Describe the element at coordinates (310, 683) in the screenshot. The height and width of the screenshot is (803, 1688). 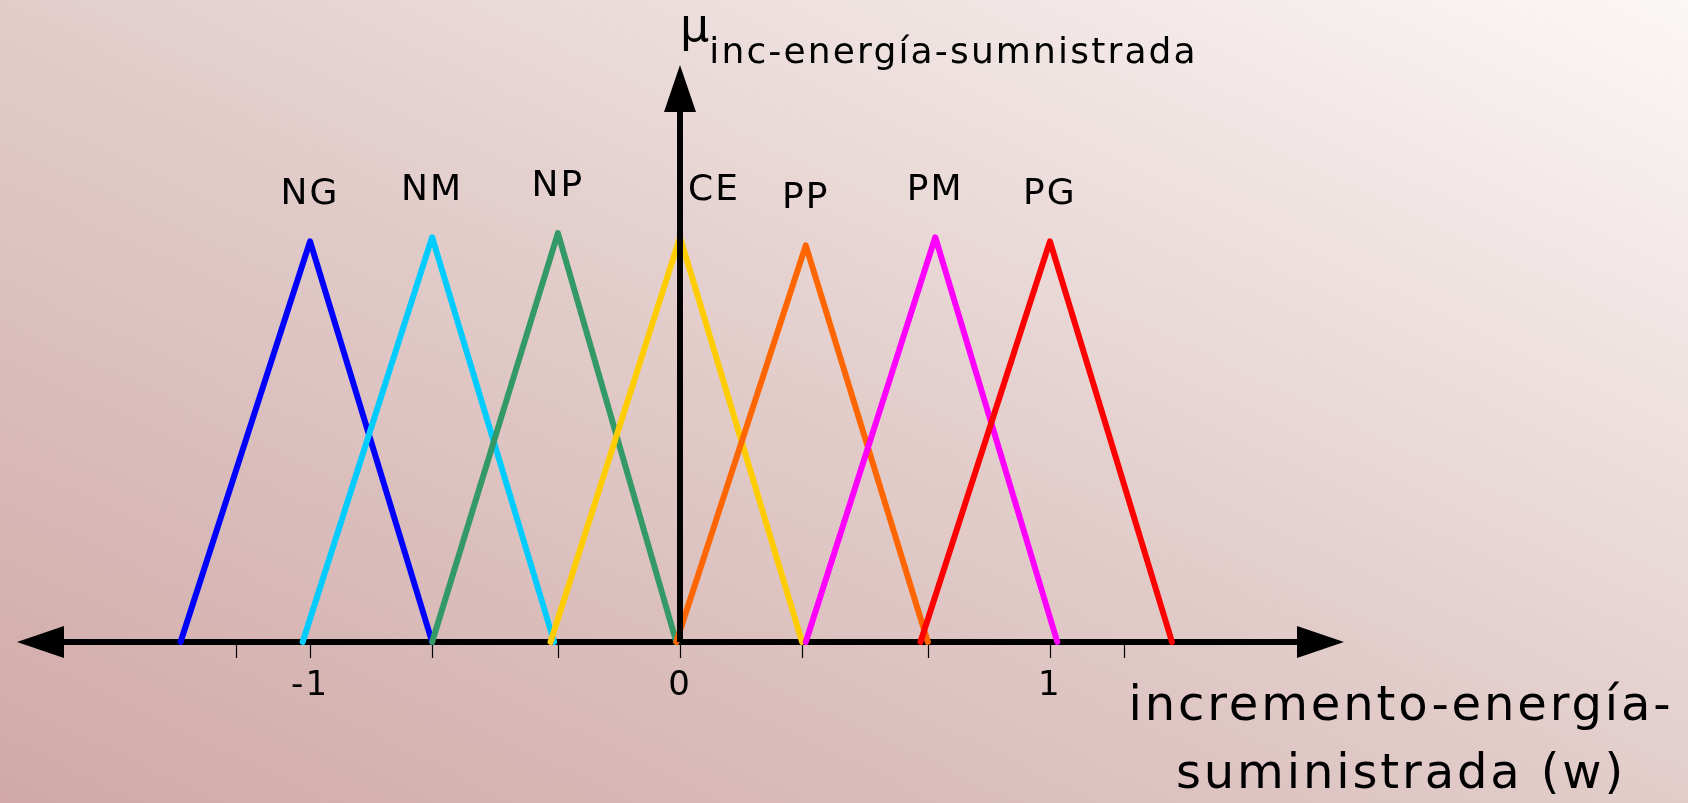
I see `x-tick-label: -1` at that location.